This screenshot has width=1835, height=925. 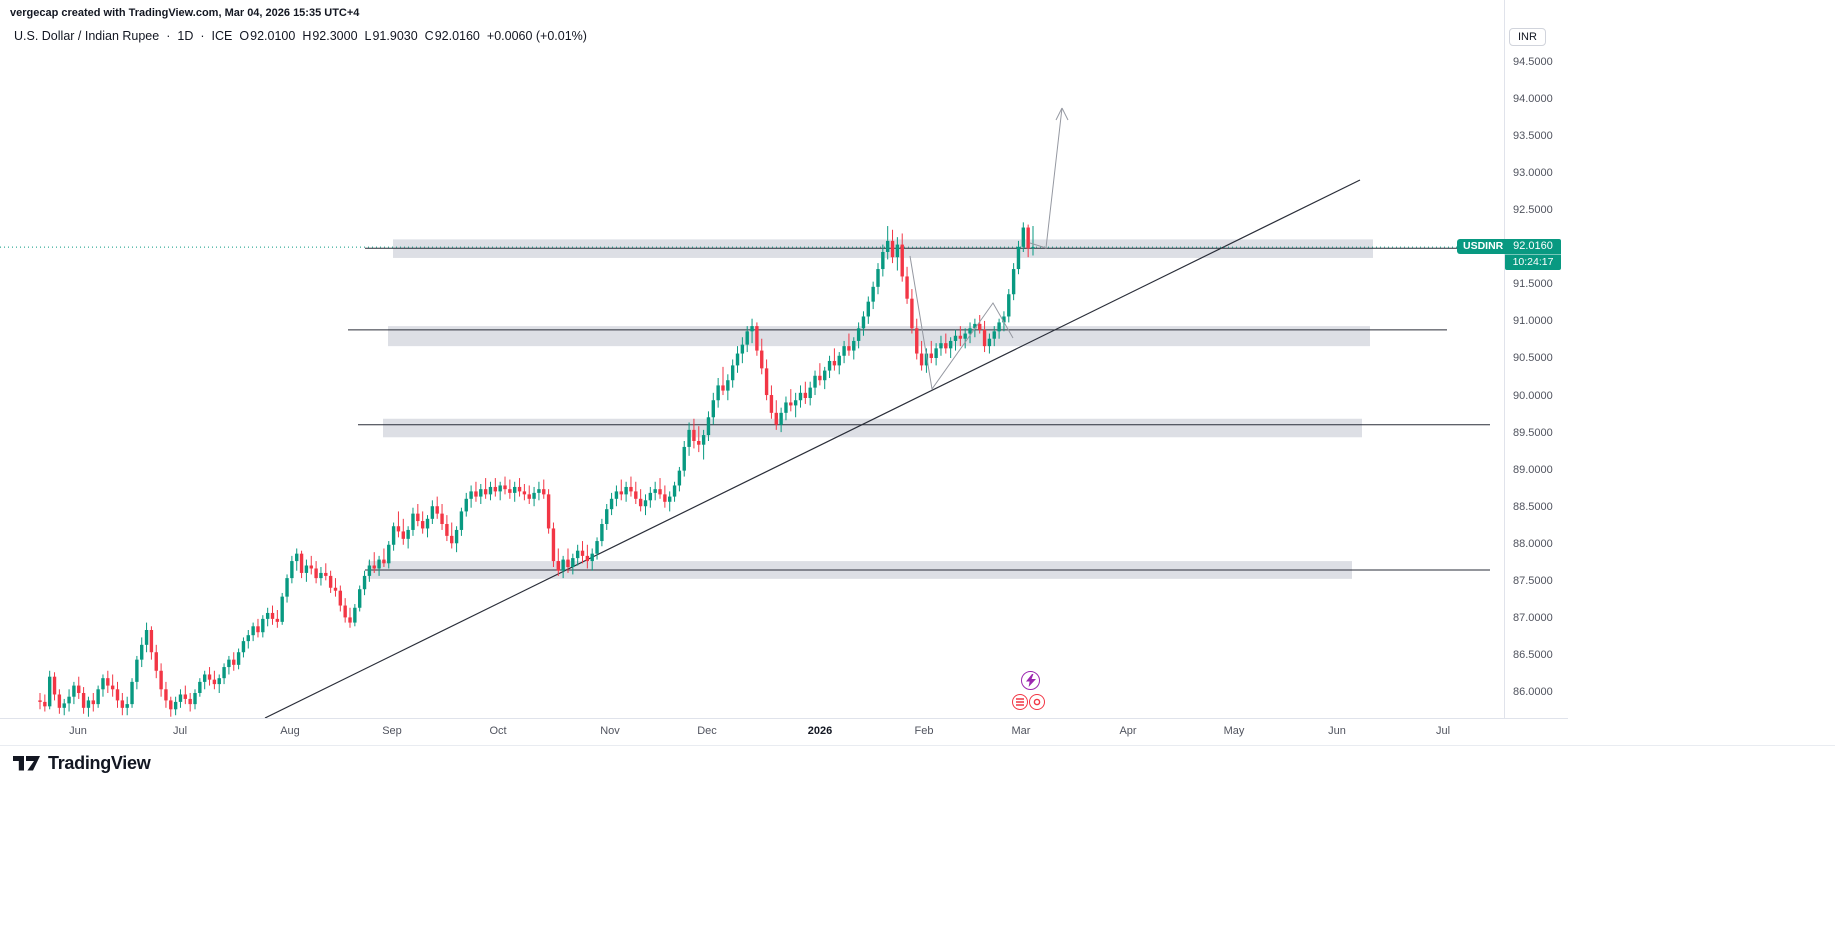 I want to click on tradingview-logo: TradingView, so click(x=81, y=763).